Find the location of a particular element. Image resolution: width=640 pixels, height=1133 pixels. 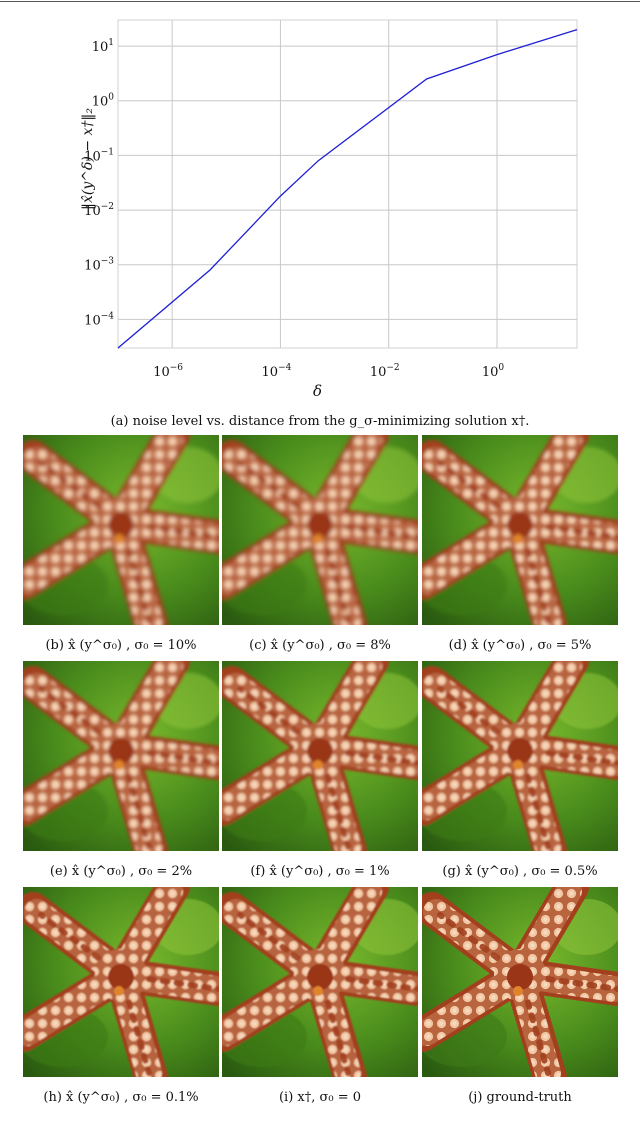

starfish-image-g is located at coordinates (520, 756).